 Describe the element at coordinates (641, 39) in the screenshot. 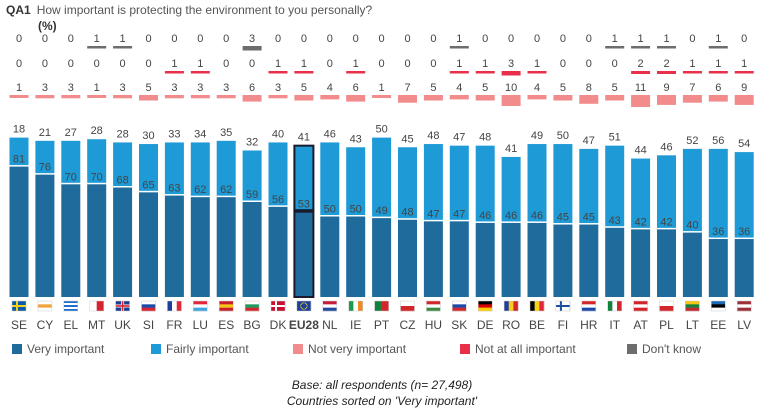

I see `value-label-don-t-know-at: 1` at that location.